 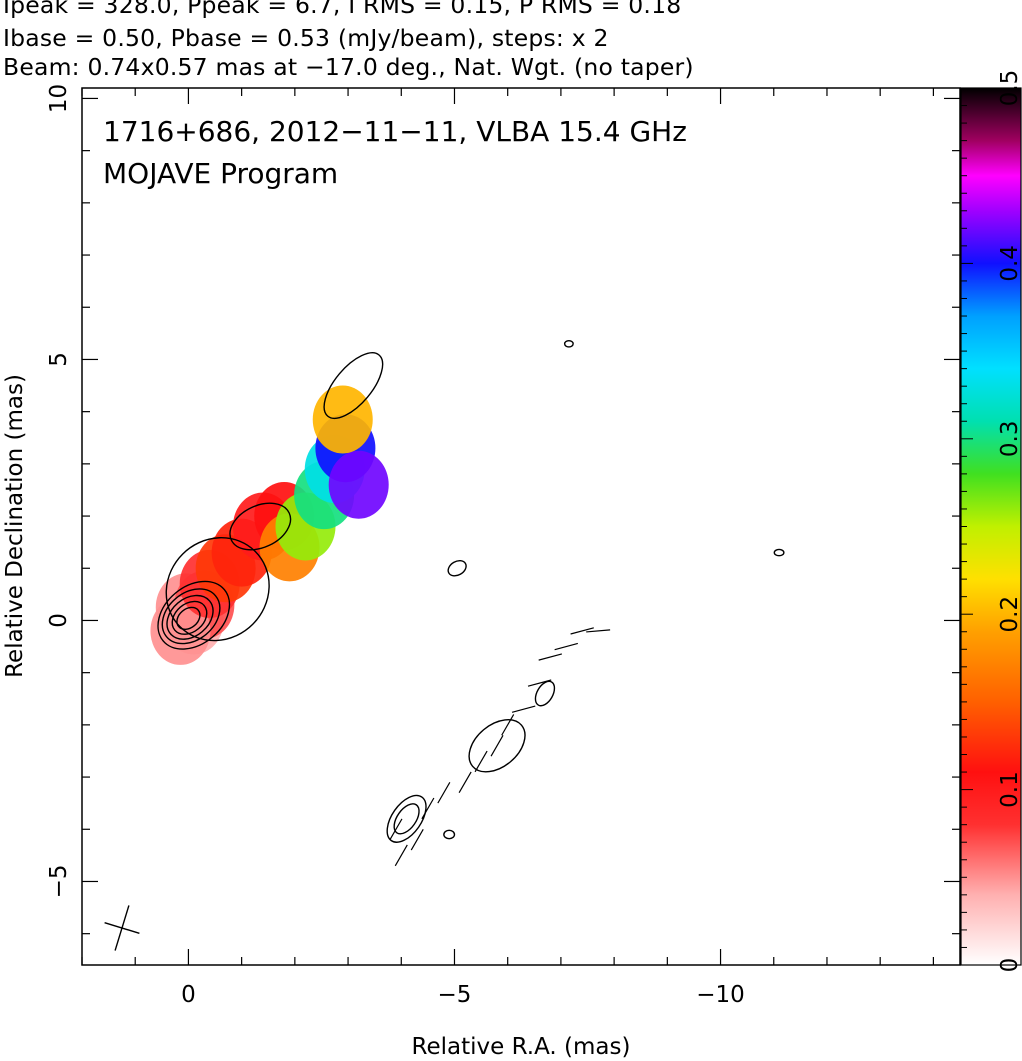 I want to click on y-tick-label: −5, so click(x=59, y=882).